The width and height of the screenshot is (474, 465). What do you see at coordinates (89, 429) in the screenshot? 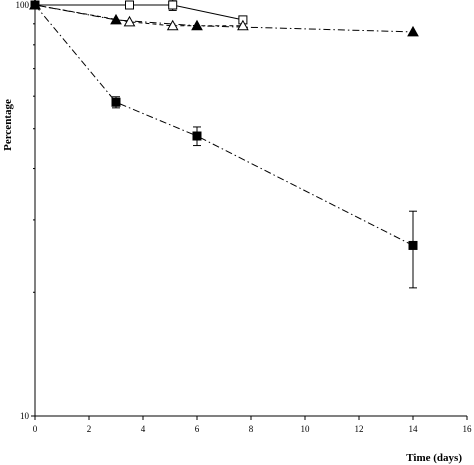
I see `x-tick-label: 2` at bounding box center [89, 429].